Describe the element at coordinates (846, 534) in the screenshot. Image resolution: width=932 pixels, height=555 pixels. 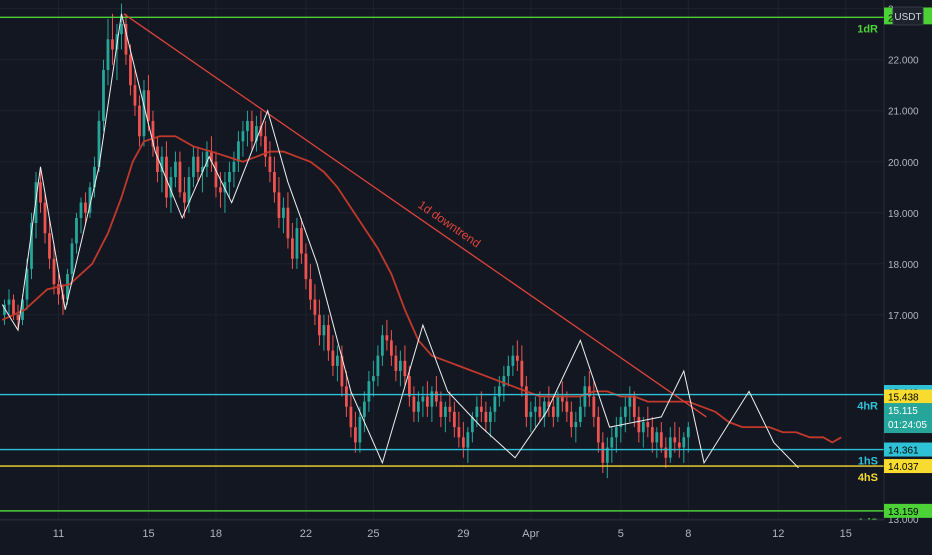
I see `x-tick-label-10: 15` at that location.